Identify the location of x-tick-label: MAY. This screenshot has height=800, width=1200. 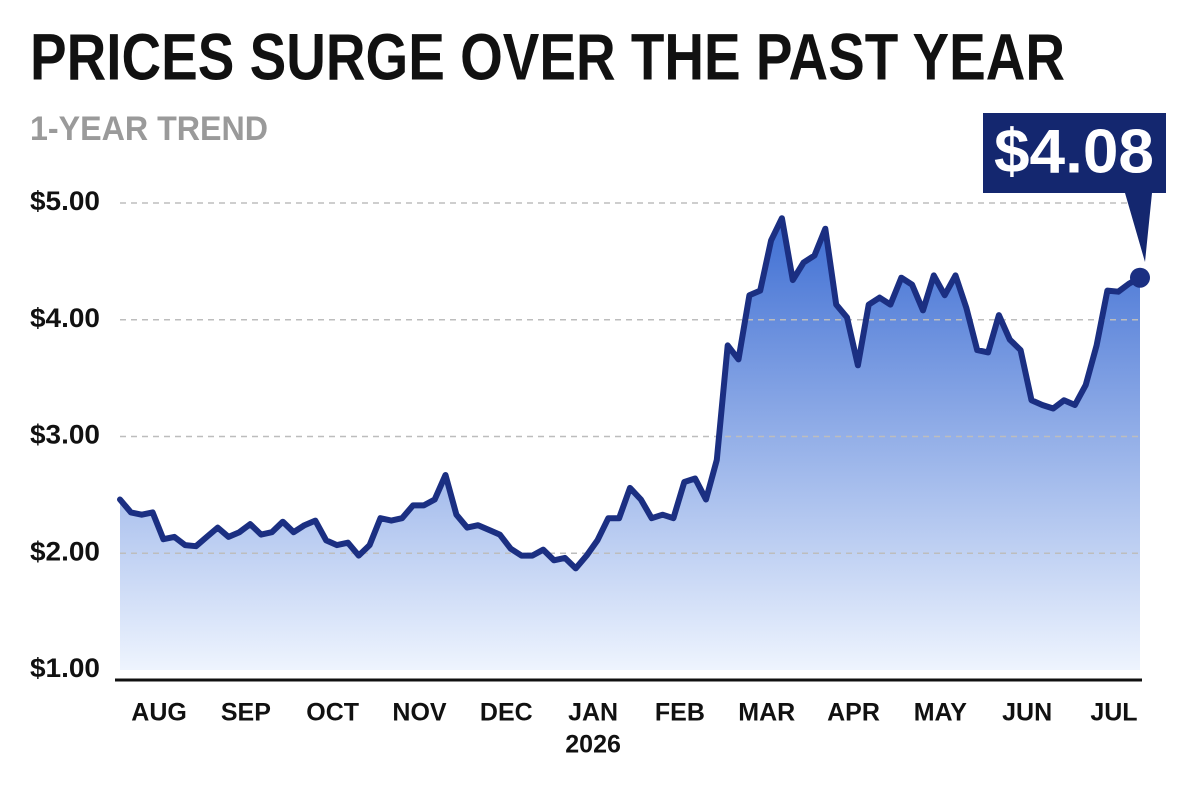
(941, 713).